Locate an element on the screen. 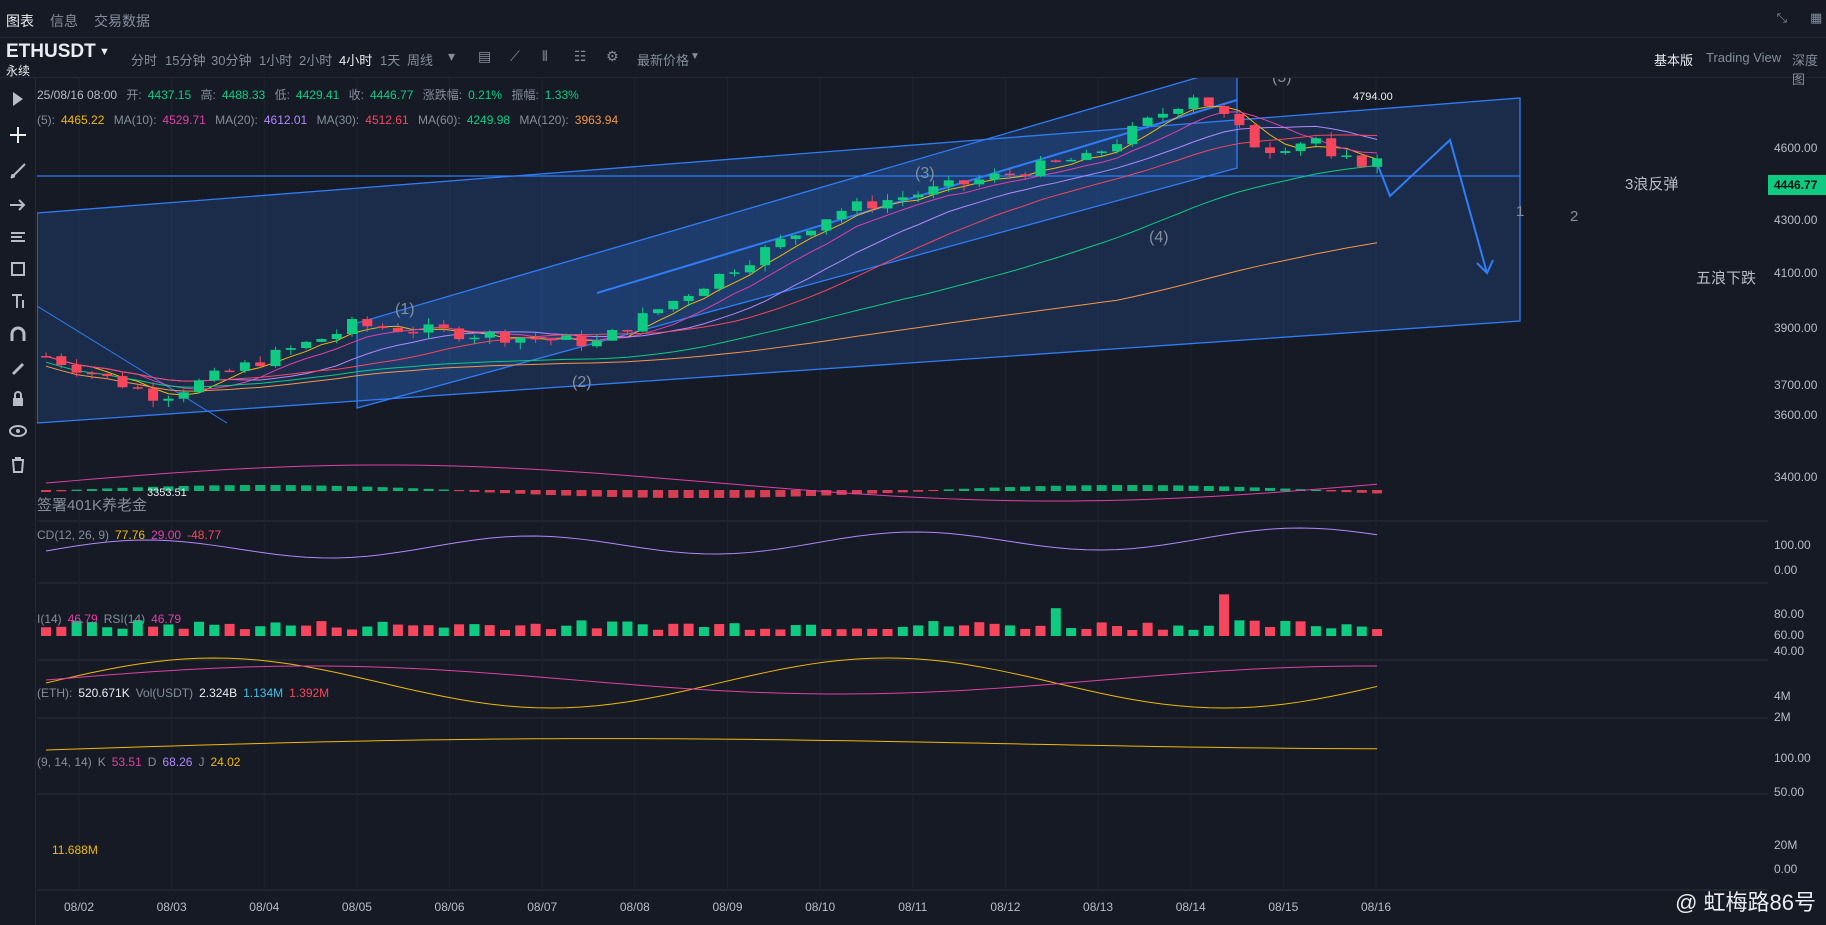 This screenshot has height=925, width=1826. view-depth: 深度图 is located at coordinates (1805, 70).